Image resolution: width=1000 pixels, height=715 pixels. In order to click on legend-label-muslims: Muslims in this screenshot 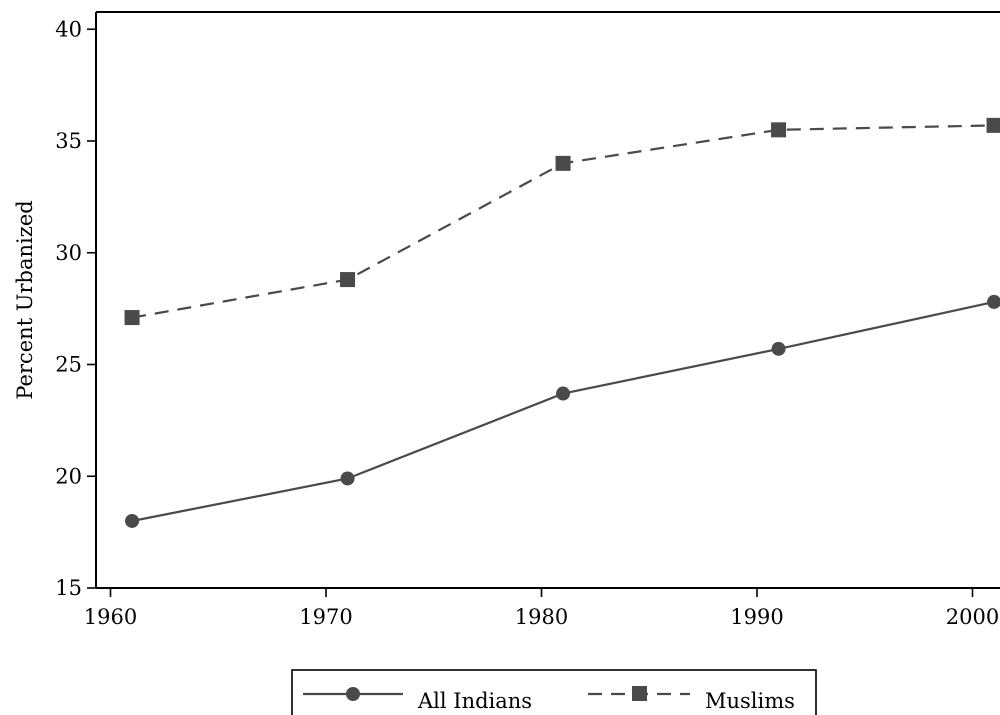, I will do `click(750, 701)`.